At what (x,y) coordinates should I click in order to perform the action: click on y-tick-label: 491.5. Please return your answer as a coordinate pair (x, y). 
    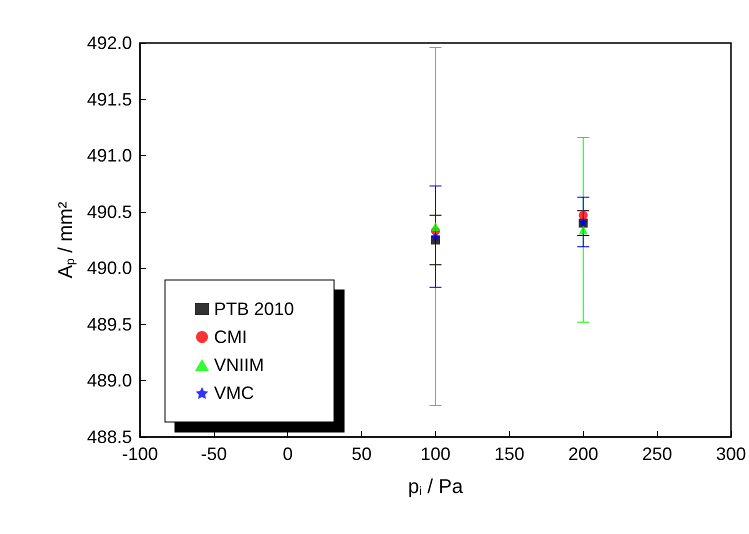
    Looking at the image, I should click on (109, 99).